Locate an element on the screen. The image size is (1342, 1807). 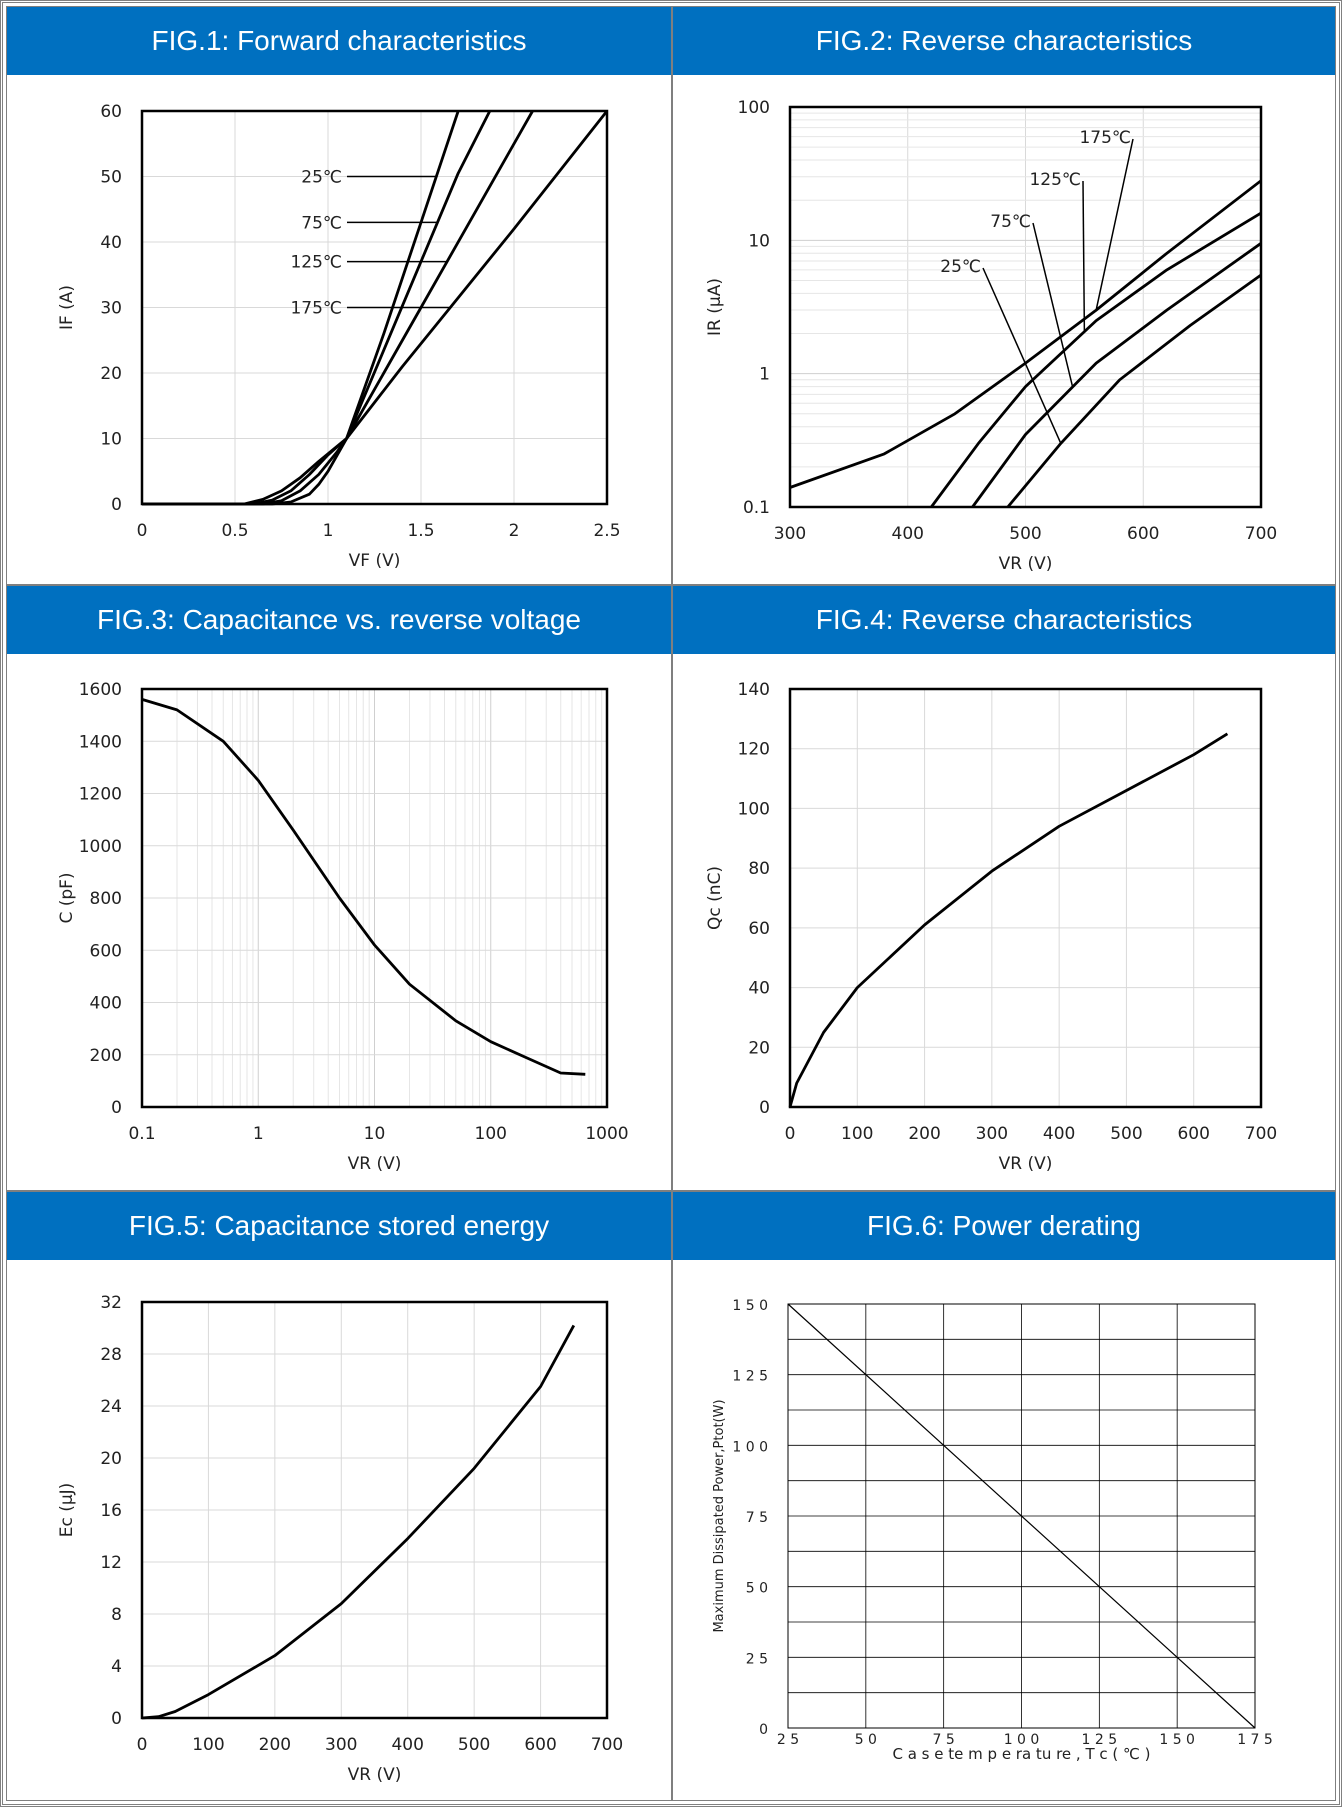
y-tick-label: 1 is located at coordinates (764, 375).